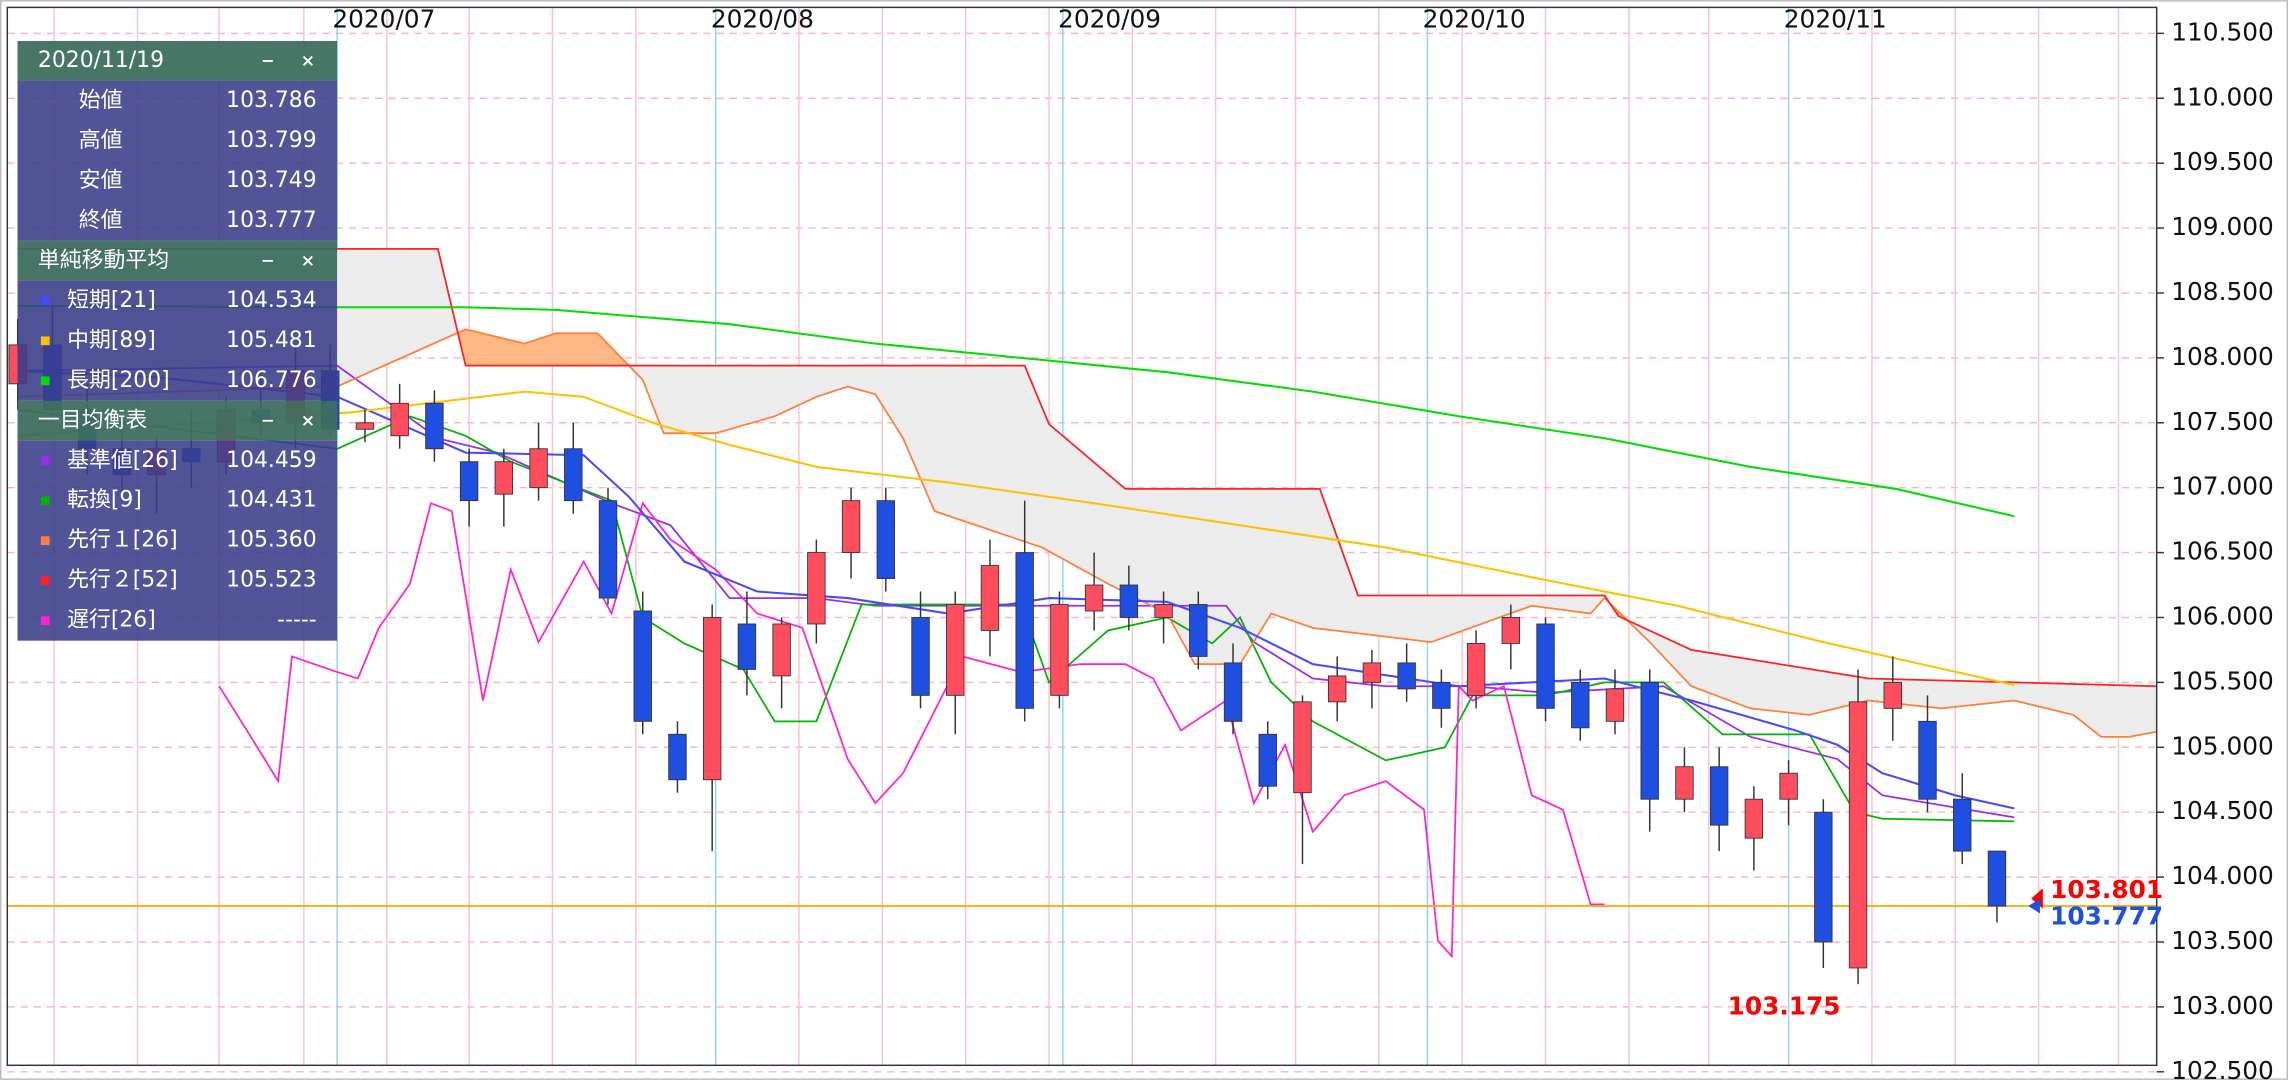 This screenshot has height=1080, width=2288. I want to click on y-tick-label: 106.500, so click(2222, 551).